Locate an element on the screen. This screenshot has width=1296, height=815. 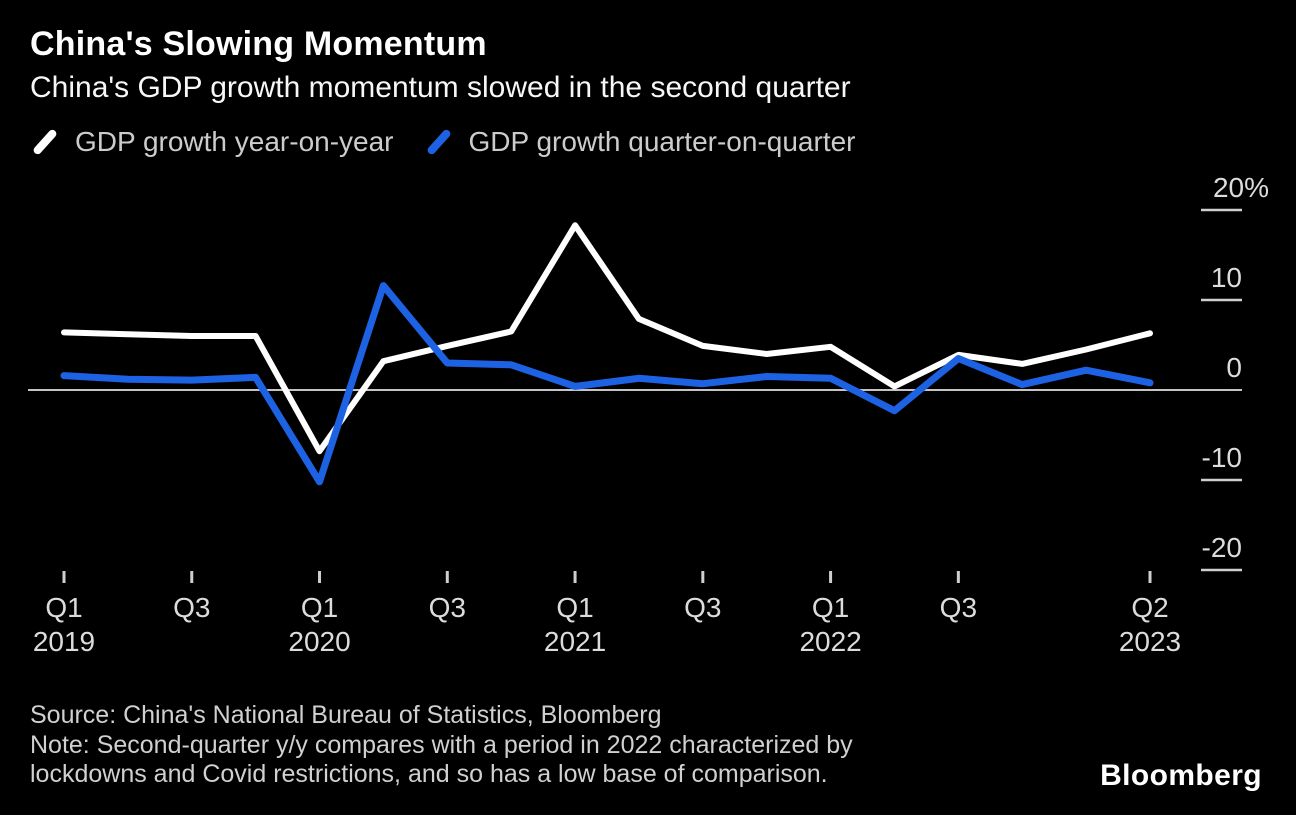
y-axis-label: -10 is located at coordinates (1222, 457).